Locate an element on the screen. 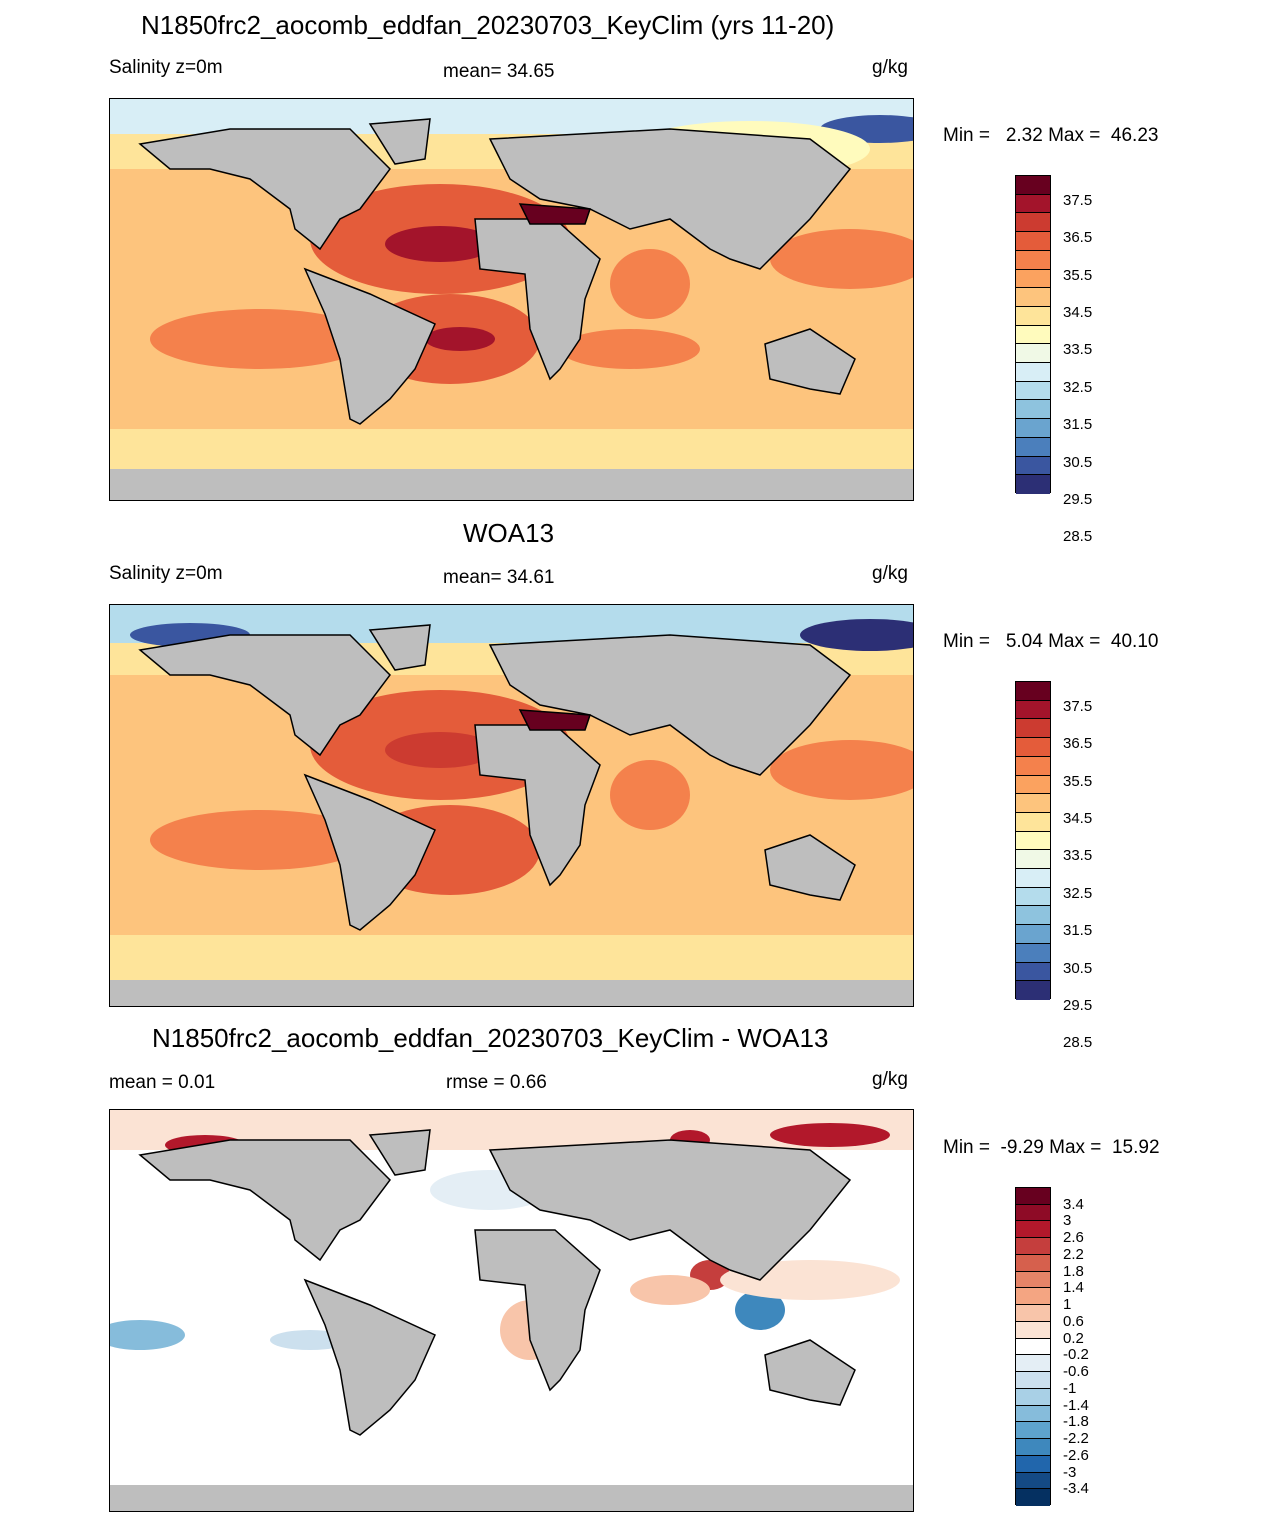  colorbar-tick-label: 3.4 is located at coordinates (1073, 1204).